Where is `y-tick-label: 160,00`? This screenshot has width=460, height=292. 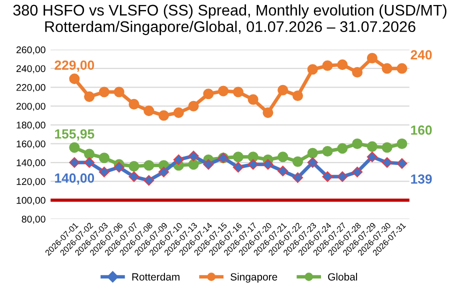
y-tick-label: 160,00 is located at coordinates (31, 144).